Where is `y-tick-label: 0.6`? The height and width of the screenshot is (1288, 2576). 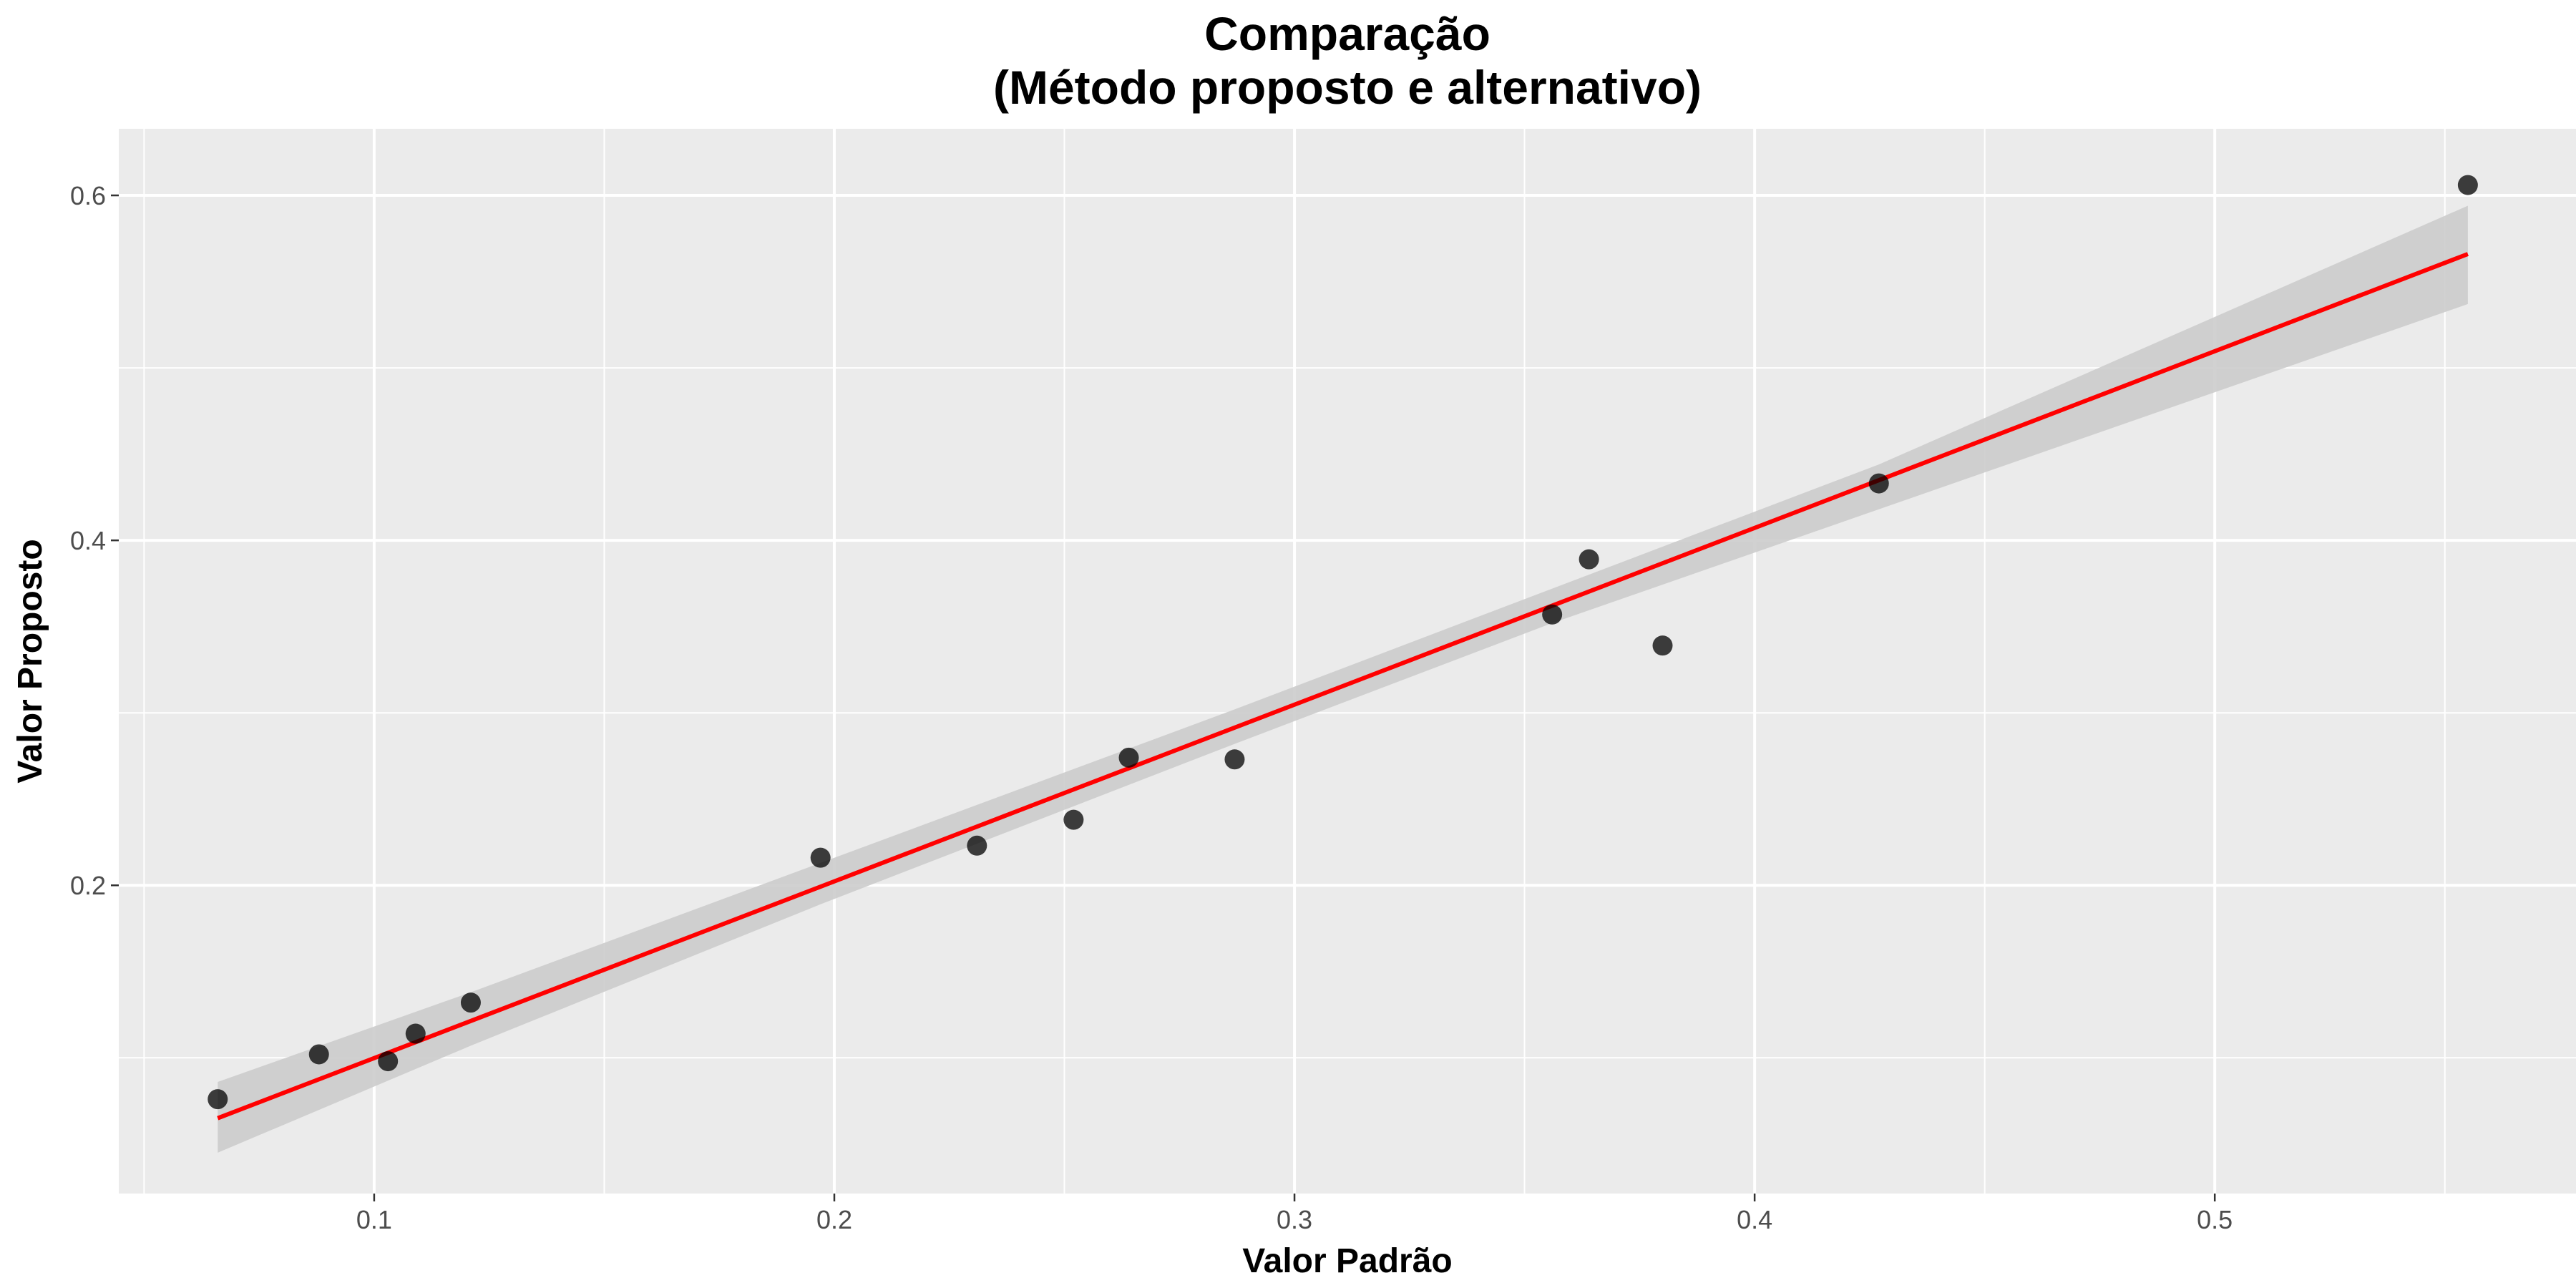
y-tick-label: 0.6 is located at coordinates (88, 195).